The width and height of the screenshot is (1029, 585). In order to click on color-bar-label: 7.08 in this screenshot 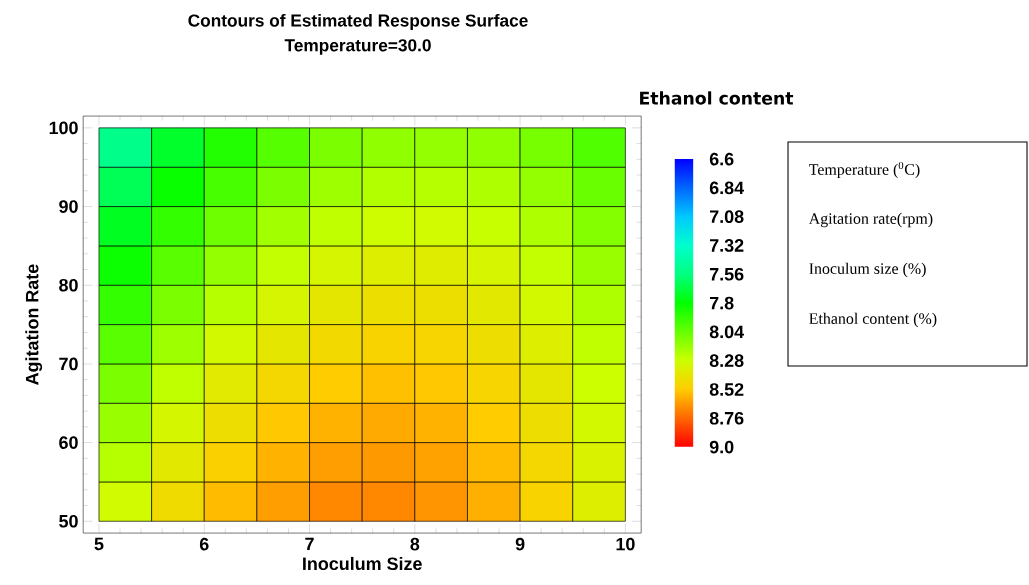, I will do `click(726, 217)`.